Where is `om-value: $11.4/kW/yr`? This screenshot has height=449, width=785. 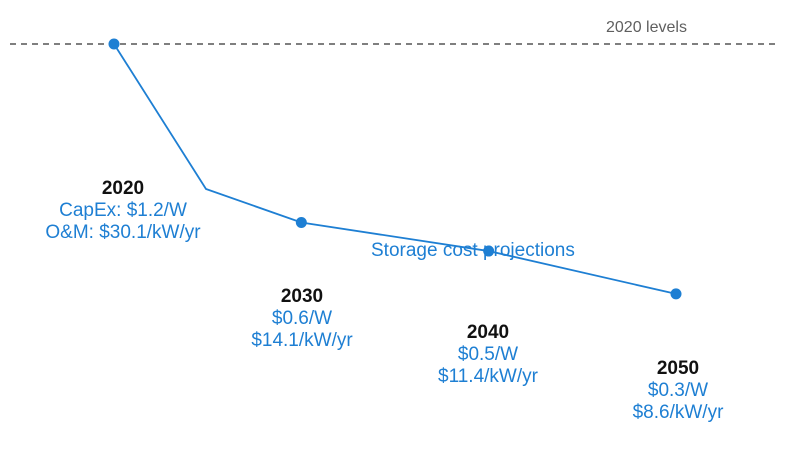 om-value: $11.4/kW/yr is located at coordinates (488, 376).